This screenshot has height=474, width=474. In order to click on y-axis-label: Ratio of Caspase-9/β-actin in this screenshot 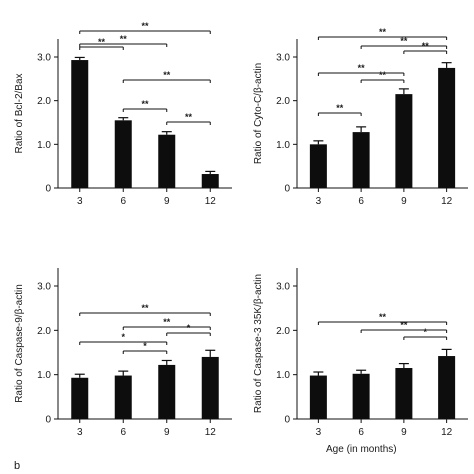, I will do `click(19, 343)`.